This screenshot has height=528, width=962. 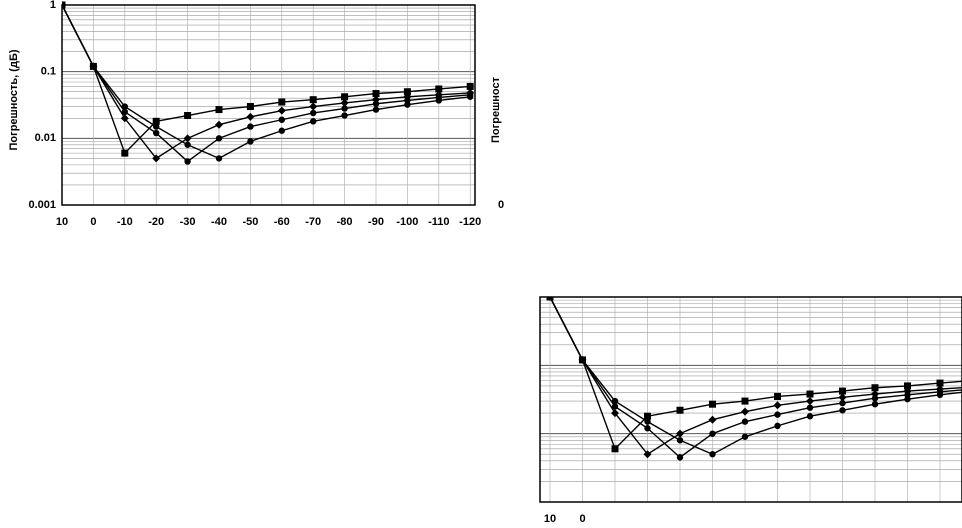 I want to click on y-tick-label: 0.01, so click(x=45, y=138).